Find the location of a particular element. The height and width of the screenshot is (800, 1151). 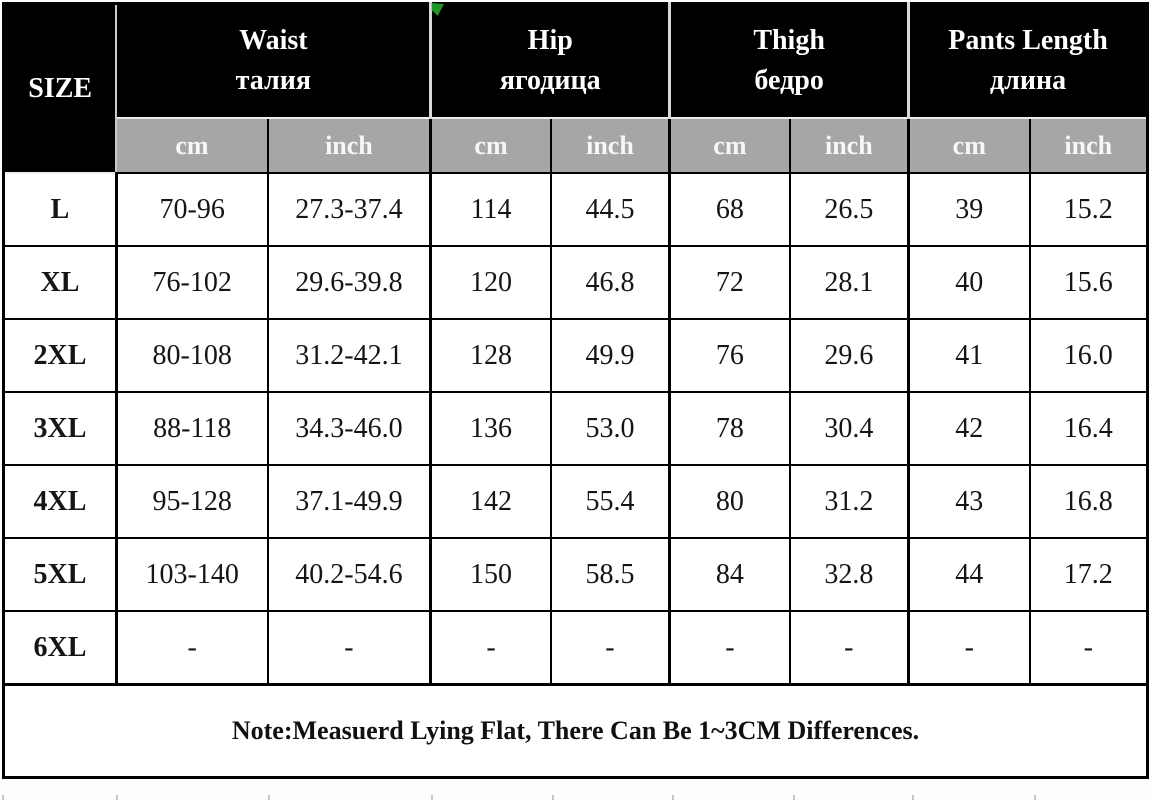

table-cell: 26.5 is located at coordinates (849, 209).